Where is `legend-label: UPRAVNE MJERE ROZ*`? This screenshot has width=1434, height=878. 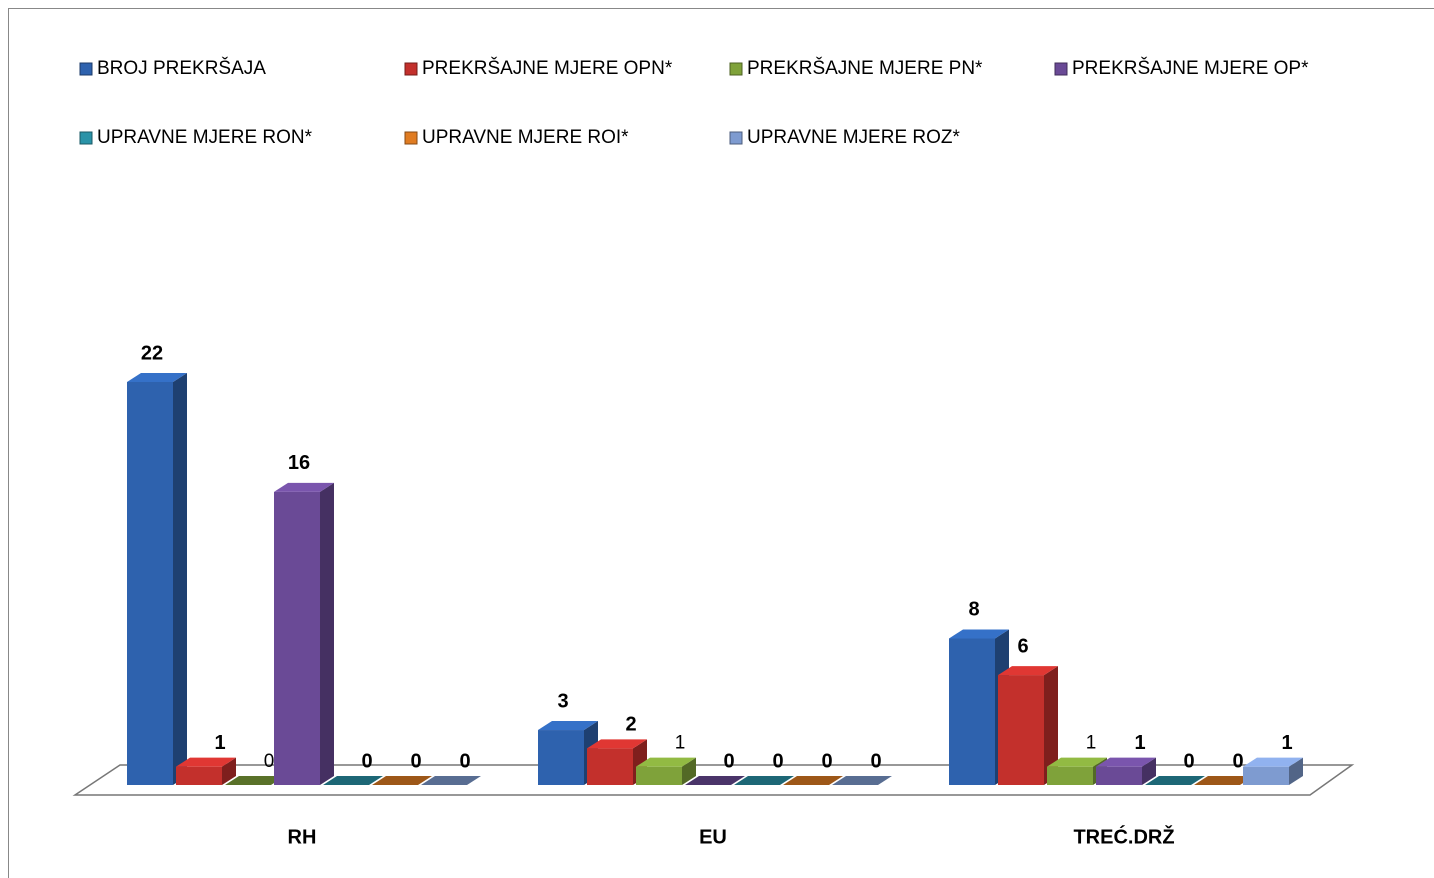 legend-label: UPRAVNE MJERE ROZ* is located at coordinates (854, 137).